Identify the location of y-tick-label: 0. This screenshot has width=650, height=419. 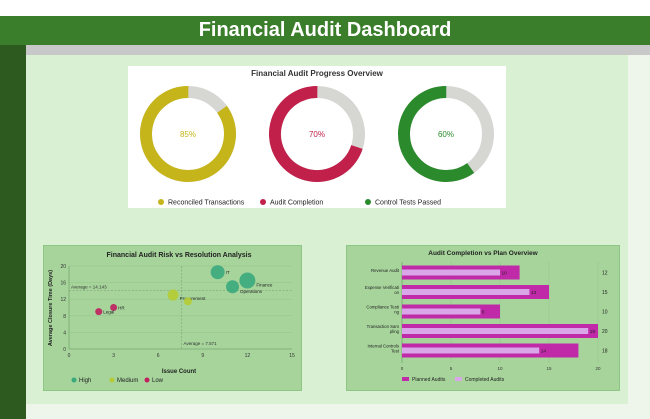
(64, 350).